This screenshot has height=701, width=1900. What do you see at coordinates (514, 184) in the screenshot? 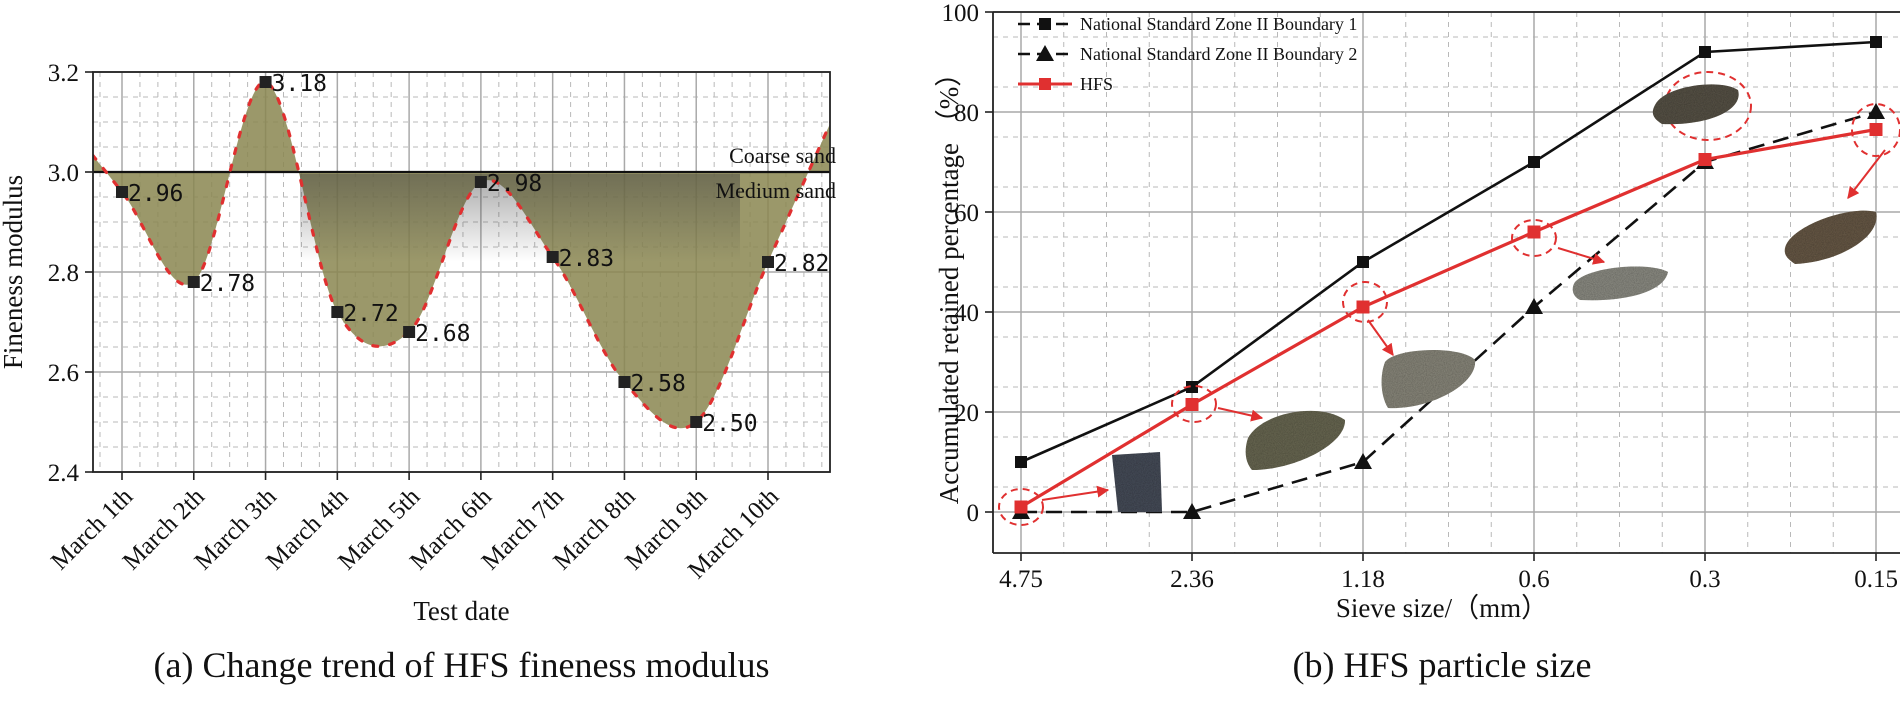
I see `fineness-value-label: 2.98` at bounding box center [514, 184].